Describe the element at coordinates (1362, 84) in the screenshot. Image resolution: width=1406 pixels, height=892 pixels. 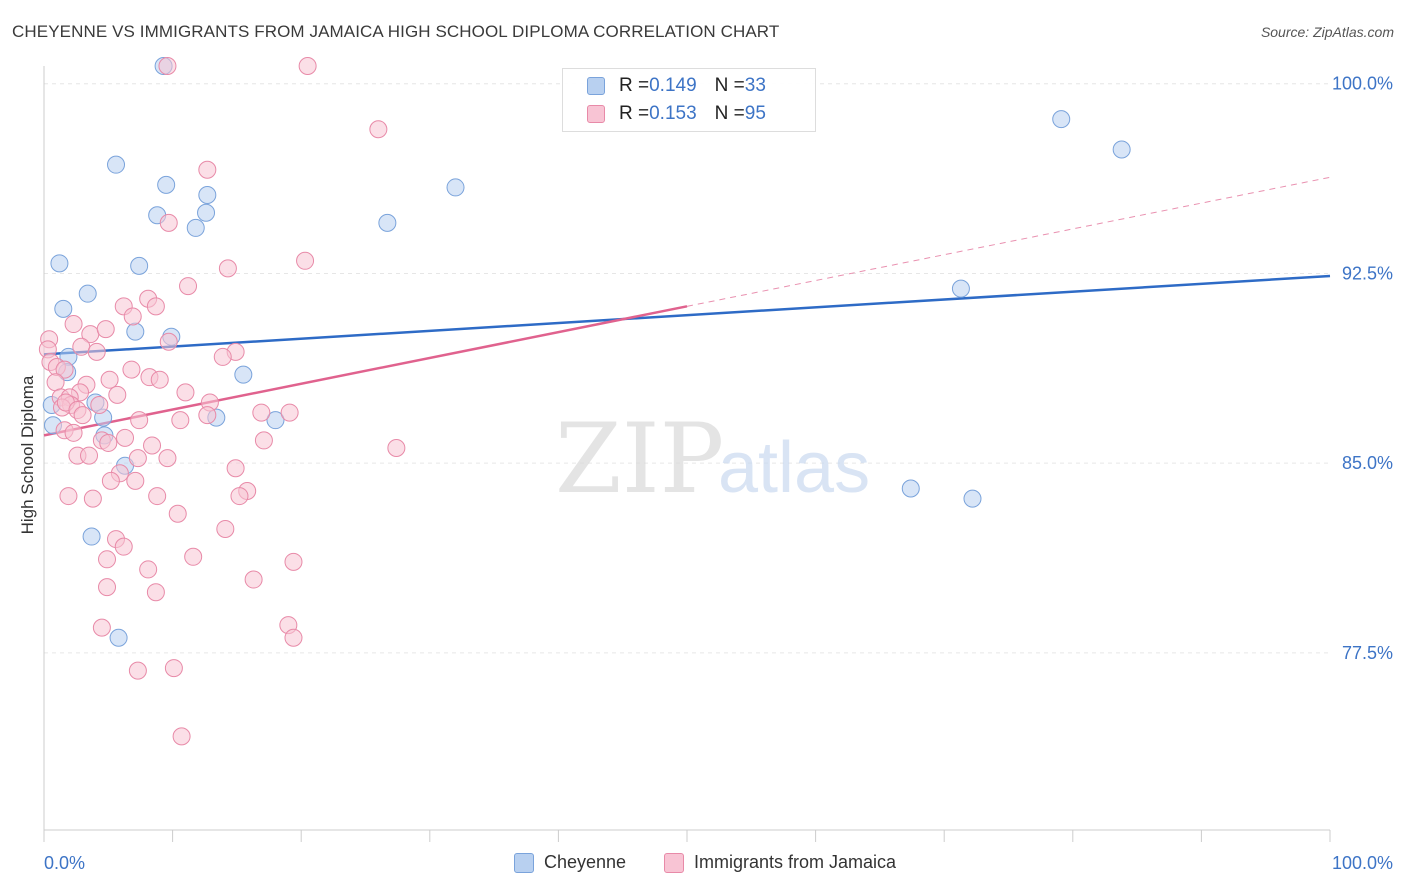
I see `y-tick-label: 100.0%` at that location.